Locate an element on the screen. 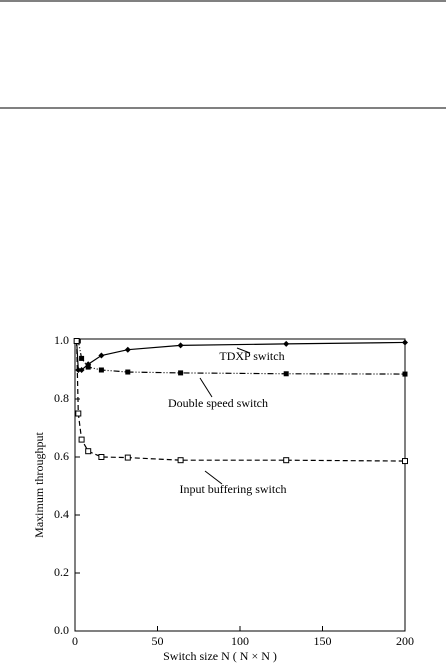  series-annotation: Input buffering switch is located at coordinates (232, 489).